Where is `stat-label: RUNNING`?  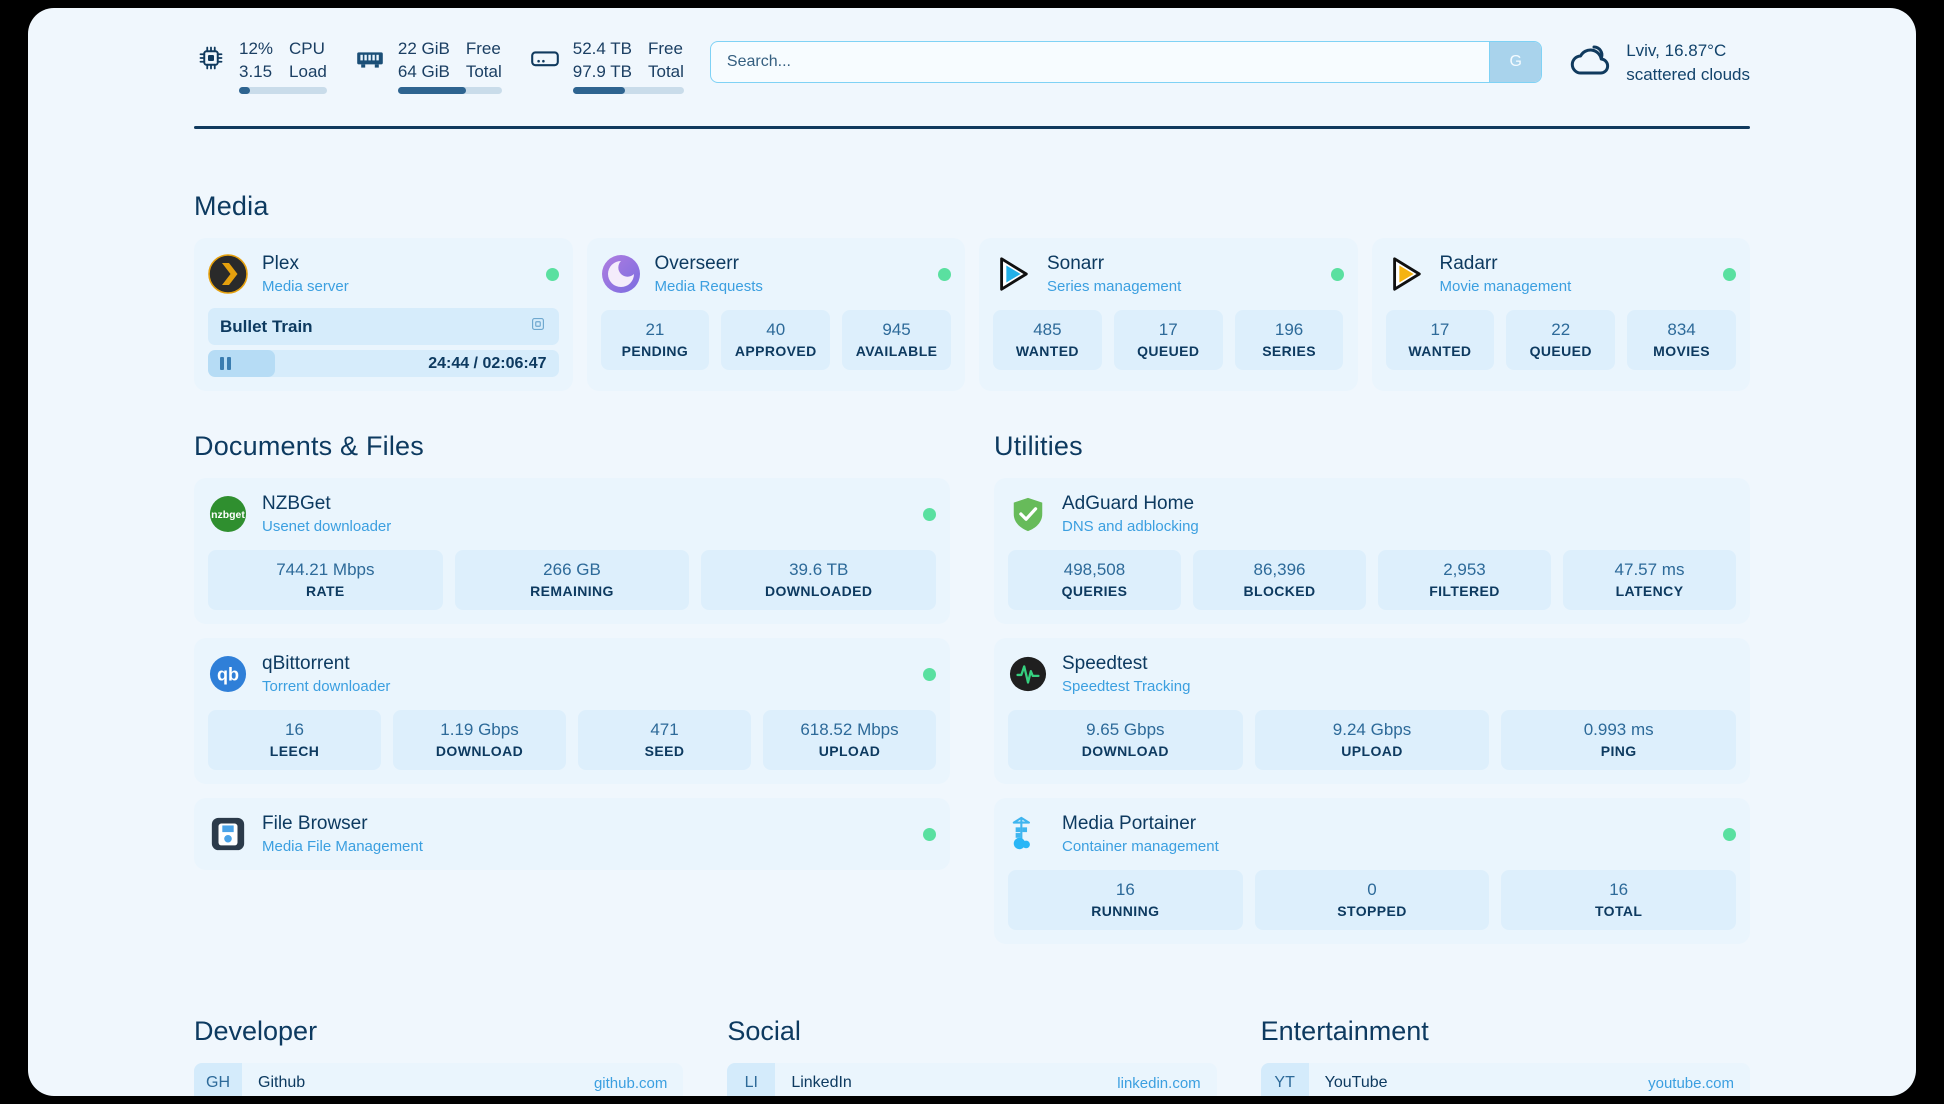 stat-label: RUNNING is located at coordinates (1125, 911).